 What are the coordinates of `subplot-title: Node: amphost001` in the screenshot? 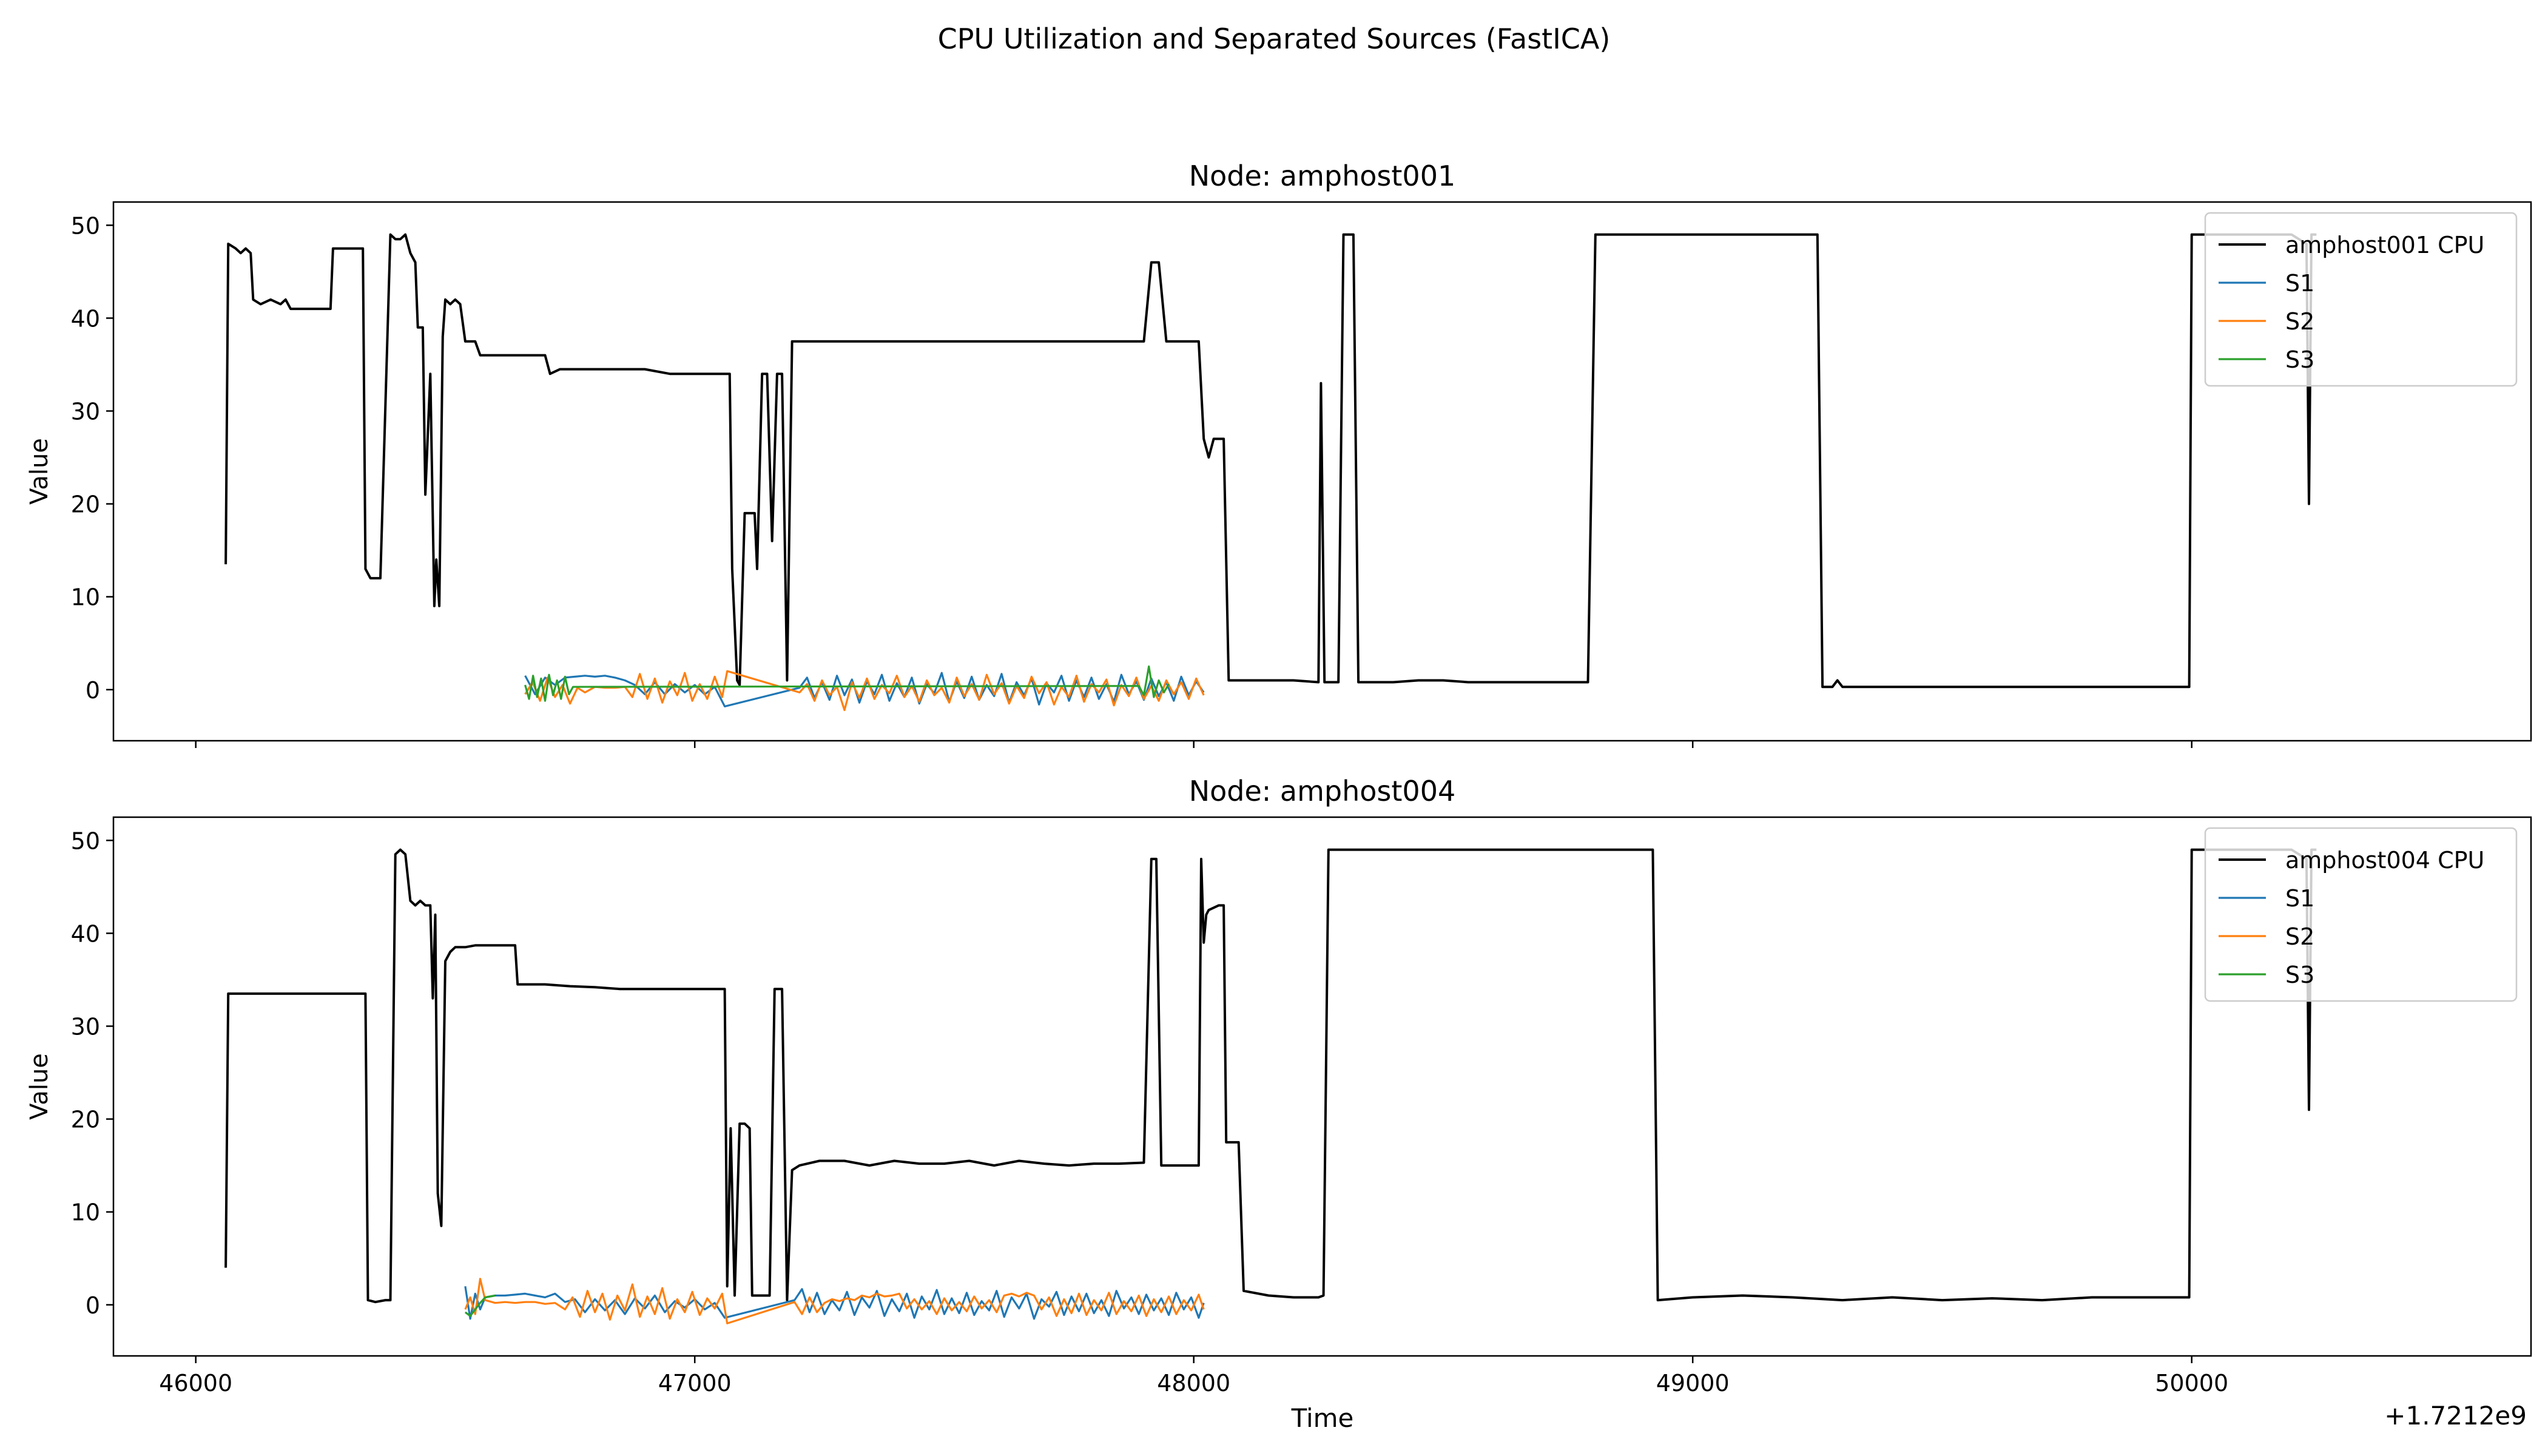 It's located at (1322, 176).